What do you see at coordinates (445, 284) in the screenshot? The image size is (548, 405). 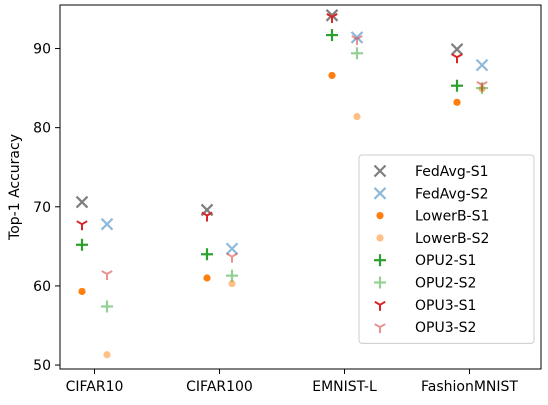 I see `legend-label: OPU2-S2` at bounding box center [445, 284].